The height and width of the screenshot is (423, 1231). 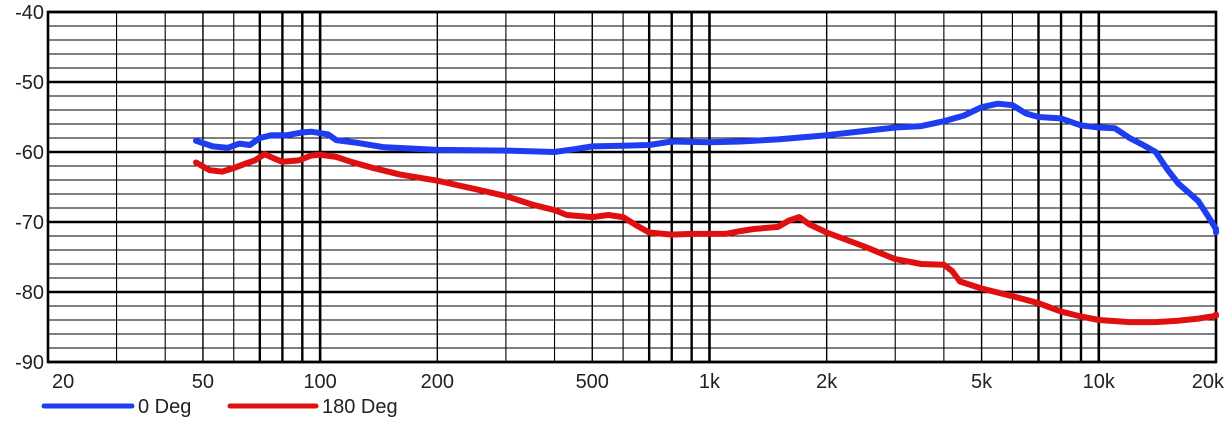 What do you see at coordinates (29, 153) in the screenshot?
I see `y-tick-label: -60` at bounding box center [29, 153].